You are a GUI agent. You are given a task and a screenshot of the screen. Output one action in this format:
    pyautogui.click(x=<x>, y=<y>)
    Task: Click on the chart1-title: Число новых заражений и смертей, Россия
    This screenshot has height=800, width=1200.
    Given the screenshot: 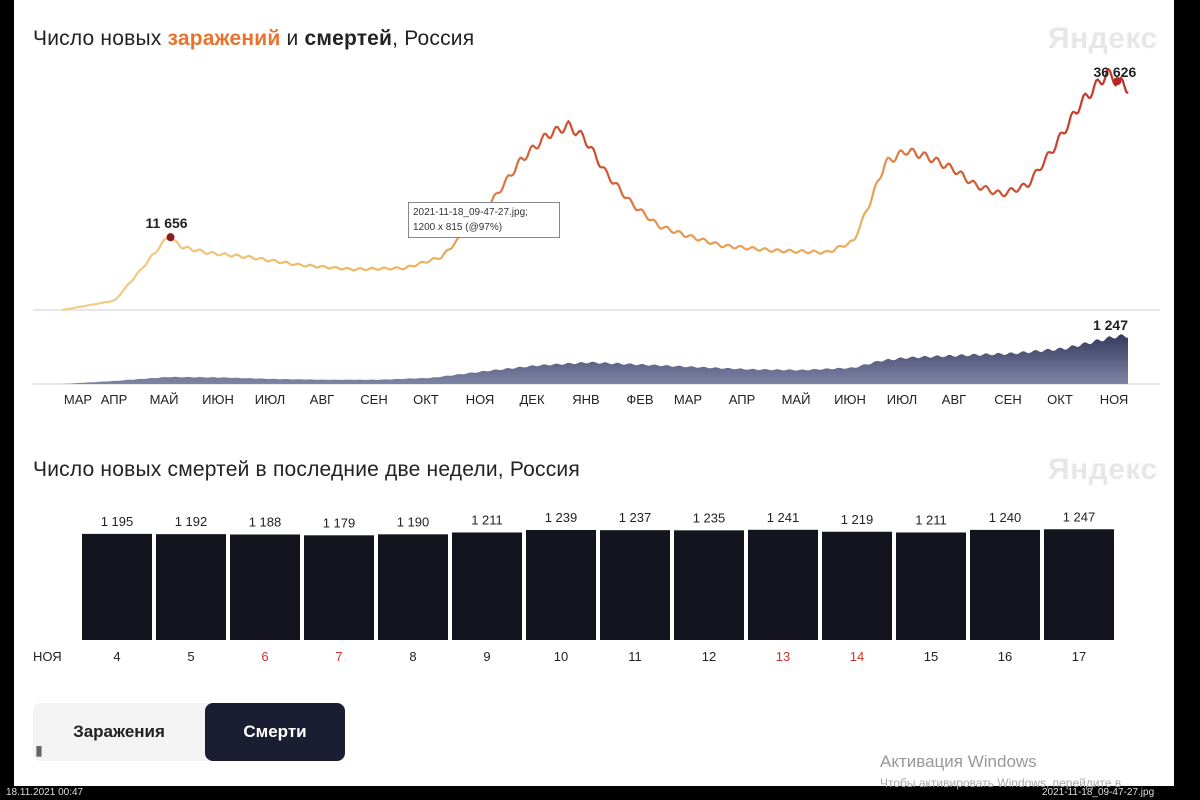 What is the action you would take?
    pyautogui.click(x=254, y=38)
    